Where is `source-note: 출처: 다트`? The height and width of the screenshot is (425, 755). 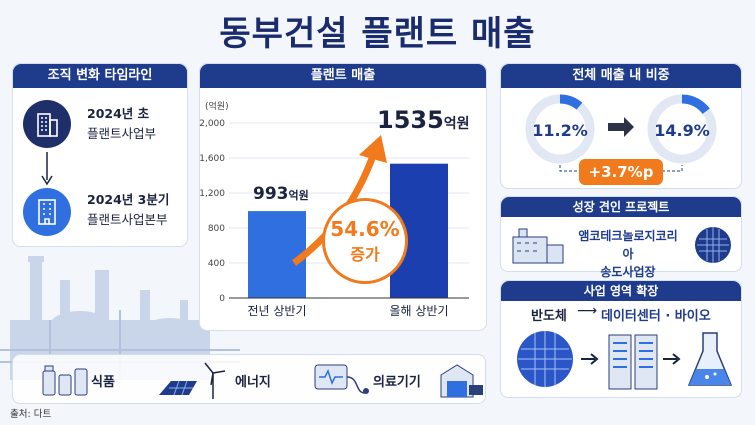
source-note: 출처: 다트 is located at coordinates (31, 414).